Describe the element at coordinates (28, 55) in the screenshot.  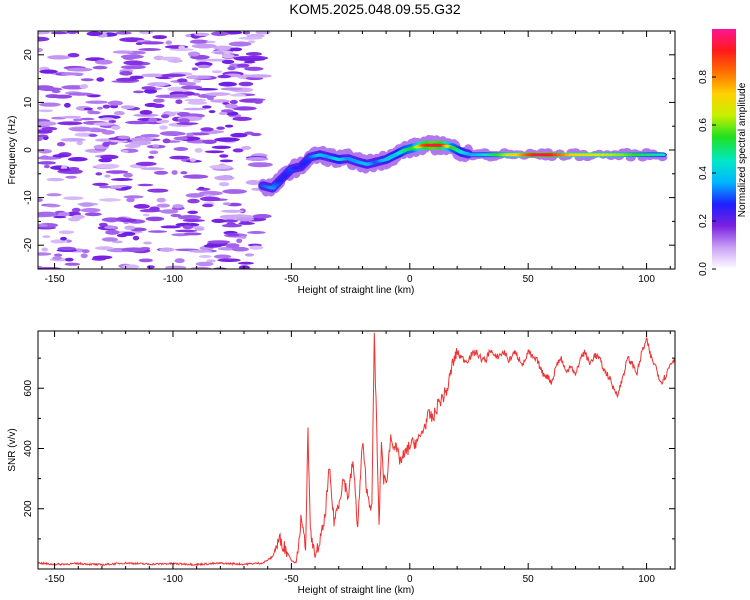
I see `y-tick-label: 20` at that location.